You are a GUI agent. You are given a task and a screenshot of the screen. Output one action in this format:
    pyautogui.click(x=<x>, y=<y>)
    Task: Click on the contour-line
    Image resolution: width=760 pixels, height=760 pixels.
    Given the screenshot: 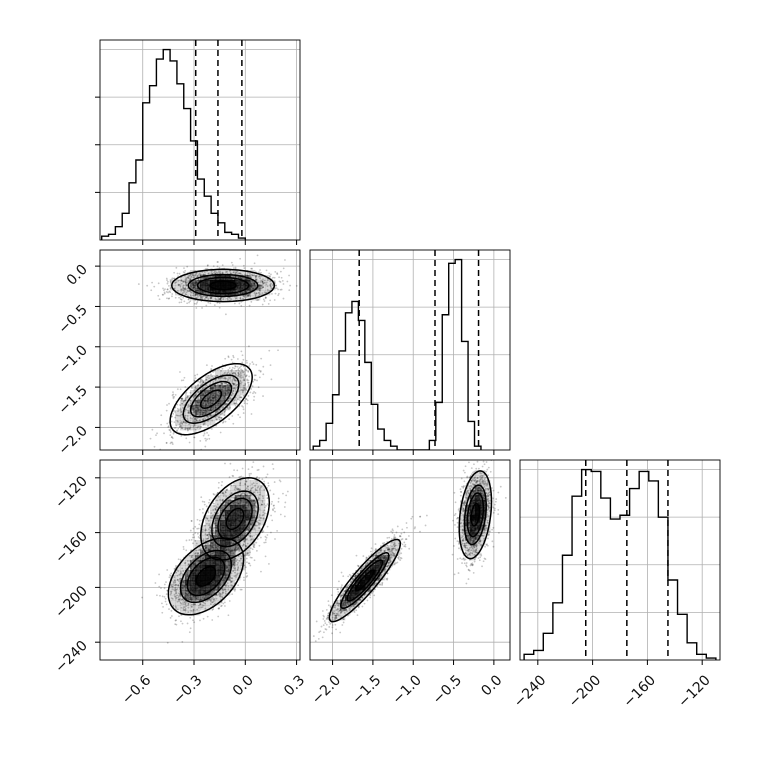 What is the action you would take?
    pyautogui.click(x=211, y=399)
    